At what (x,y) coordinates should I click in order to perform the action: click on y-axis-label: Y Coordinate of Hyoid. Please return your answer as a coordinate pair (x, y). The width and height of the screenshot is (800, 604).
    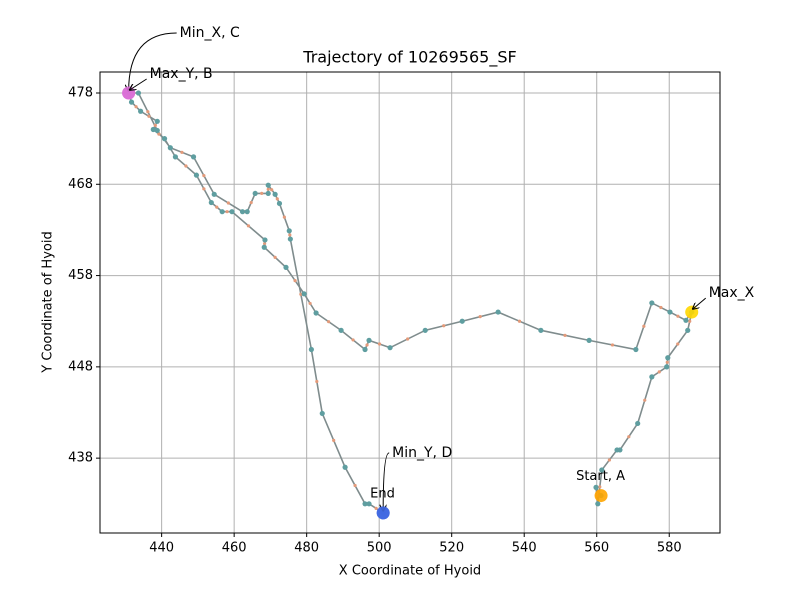
    Looking at the image, I should click on (48, 302).